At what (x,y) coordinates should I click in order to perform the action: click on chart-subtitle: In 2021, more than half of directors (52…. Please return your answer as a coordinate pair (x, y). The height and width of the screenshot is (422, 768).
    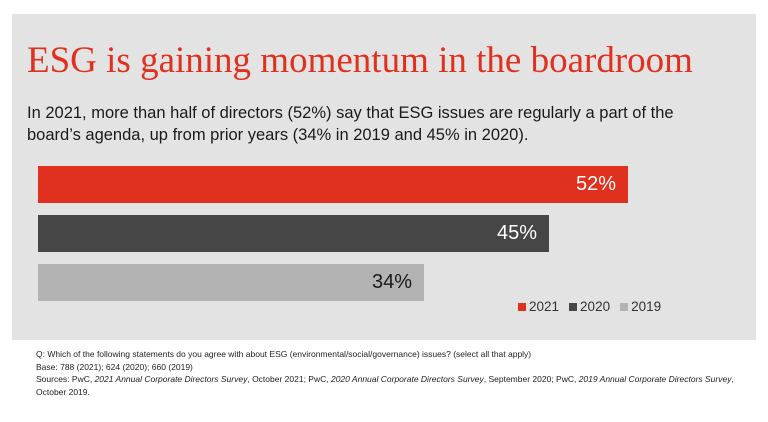
    Looking at the image, I should click on (350, 124).